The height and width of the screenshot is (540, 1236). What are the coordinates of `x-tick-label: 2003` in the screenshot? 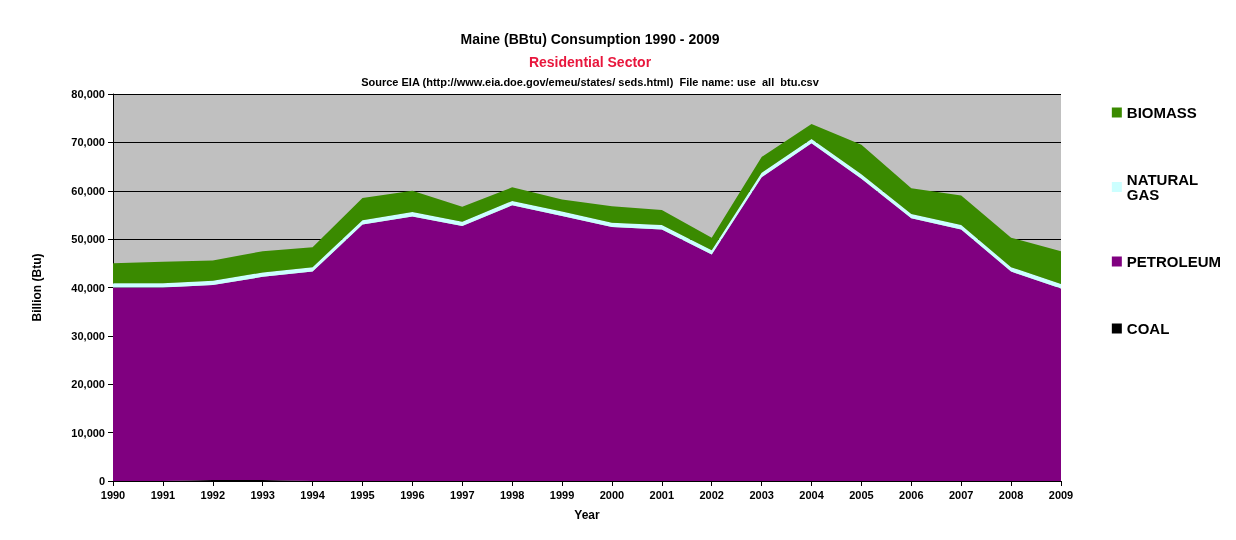 It's located at (761, 494).